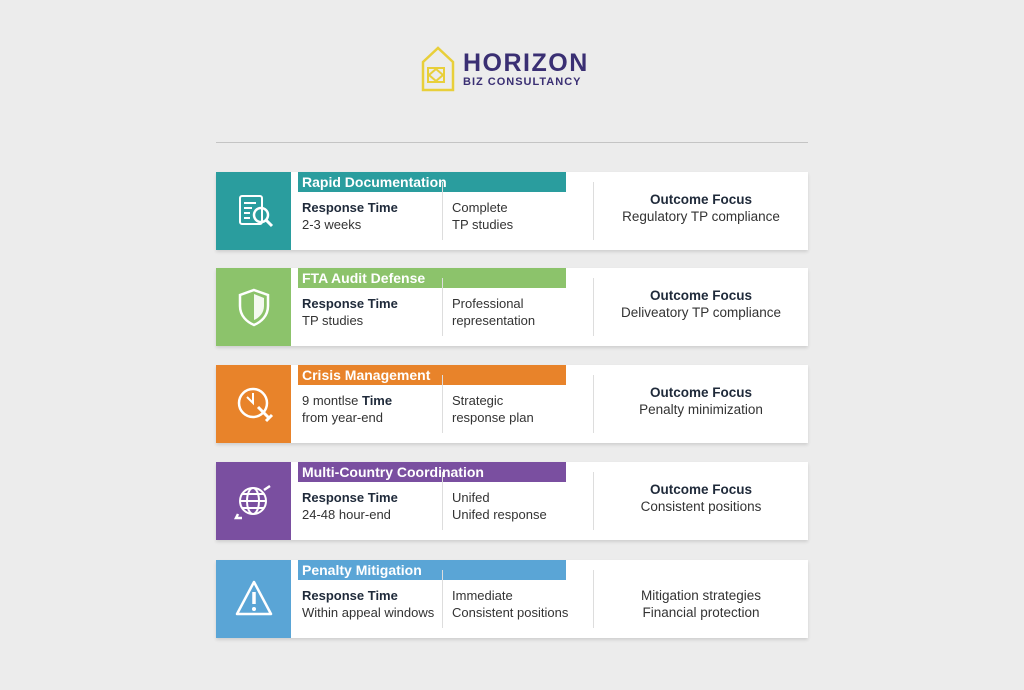 Image resolution: width=1024 pixels, height=690 pixels. Describe the element at coordinates (512, 142) in the screenshot. I see `divider` at that location.